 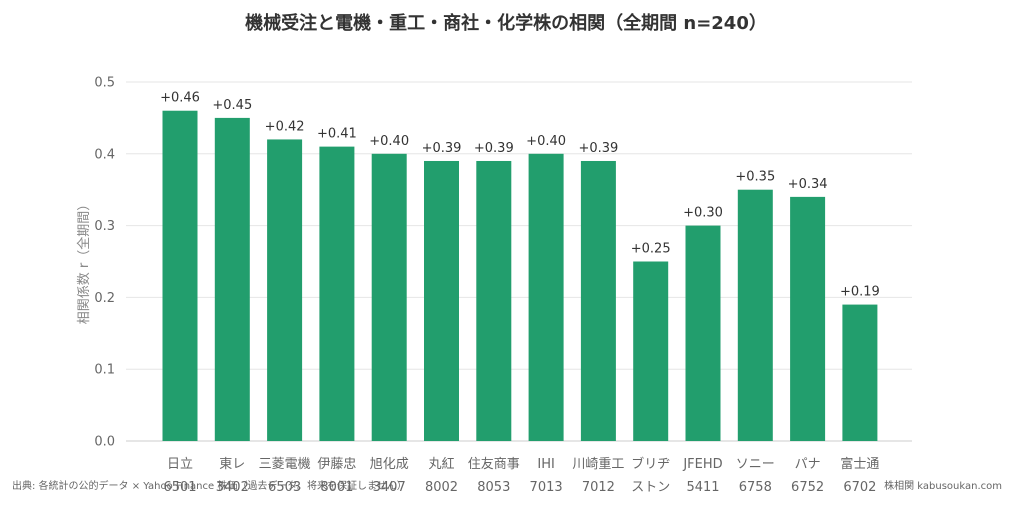 What do you see at coordinates (703, 213) in the screenshot?
I see `data-label: +0.30` at bounding box center [703, 213].